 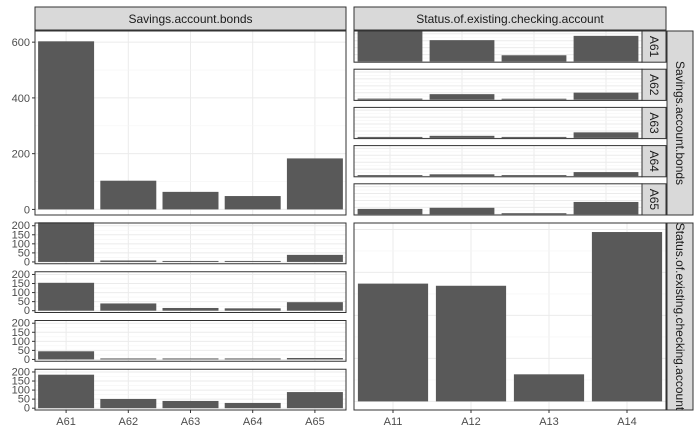 What do you see at coordinates (27, 409) in the screenshot?
I see `y-tick-label-A14: 0` at bounding box center [27, 409].